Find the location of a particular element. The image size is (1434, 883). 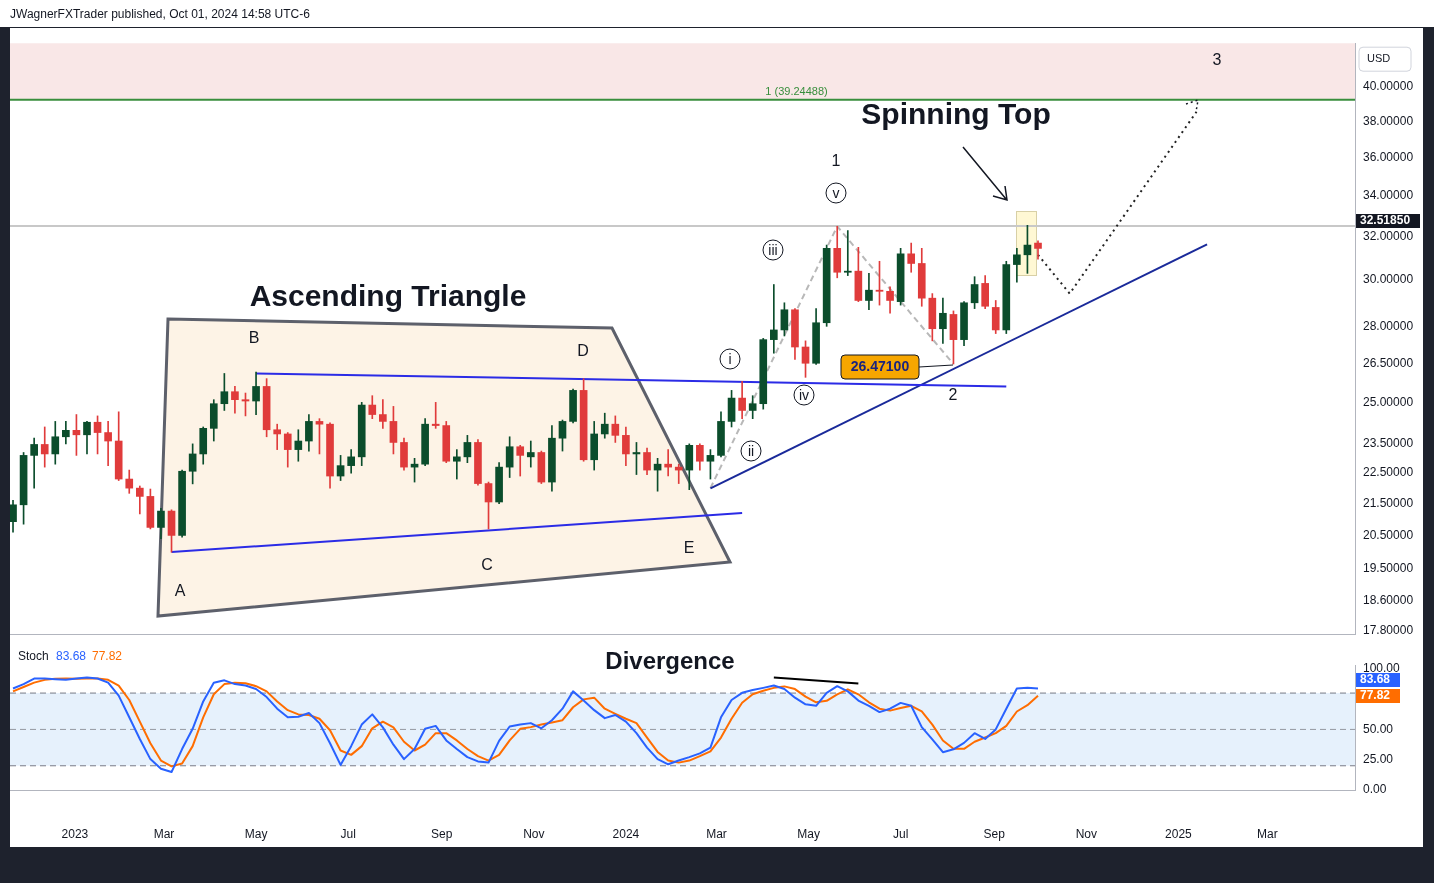

annotation: E is located at coordinates (689, 548).